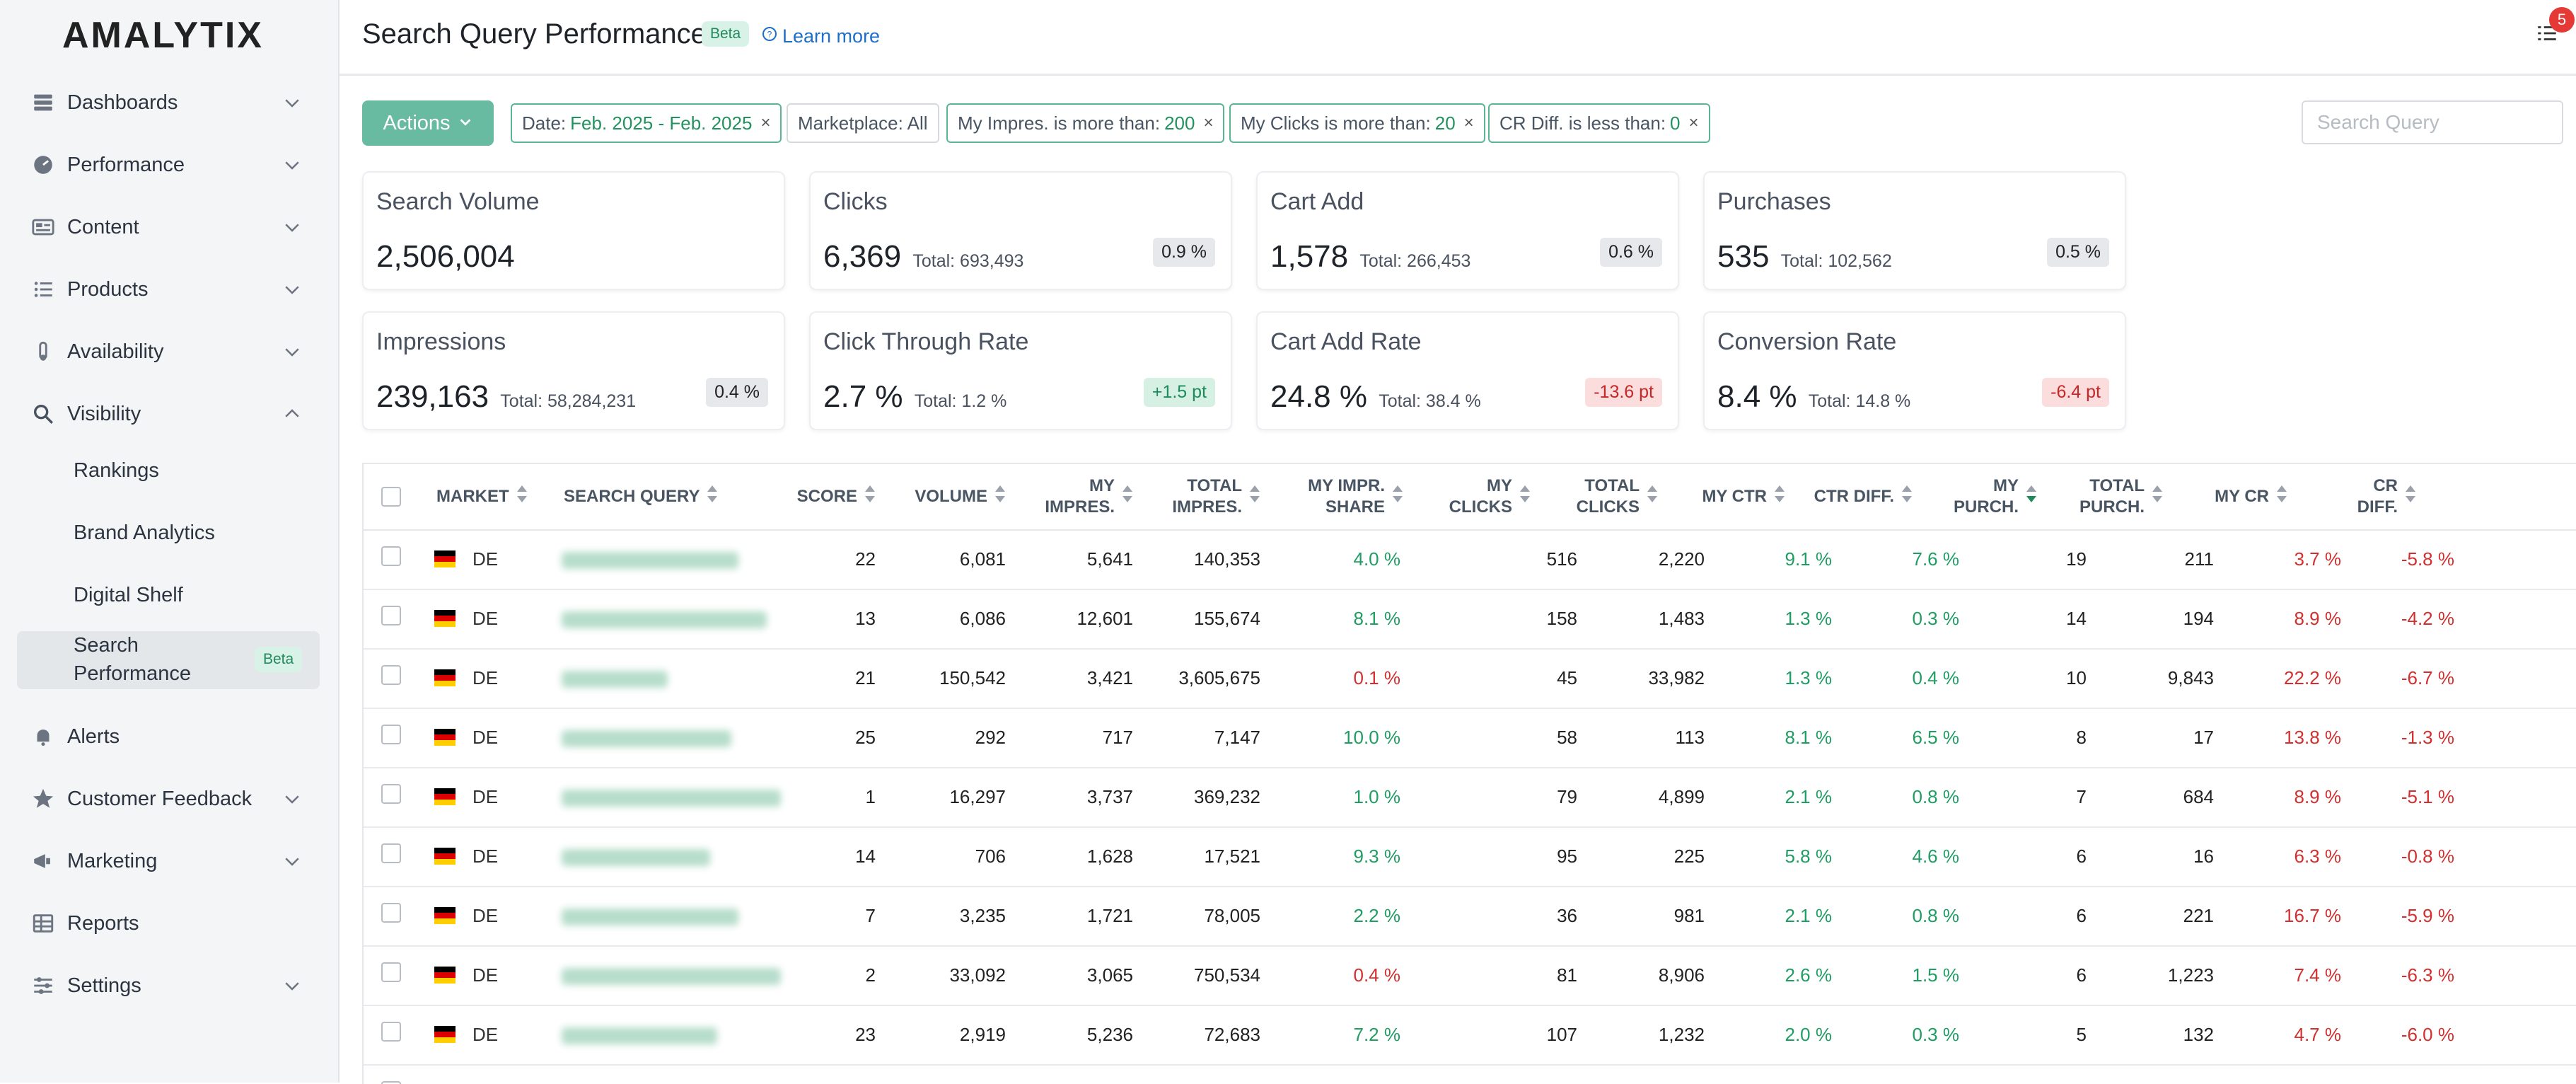  Describe the element at coordinates (169, 985) in the screenshot. I see `sidebar-item-settings: Settings` at that location.